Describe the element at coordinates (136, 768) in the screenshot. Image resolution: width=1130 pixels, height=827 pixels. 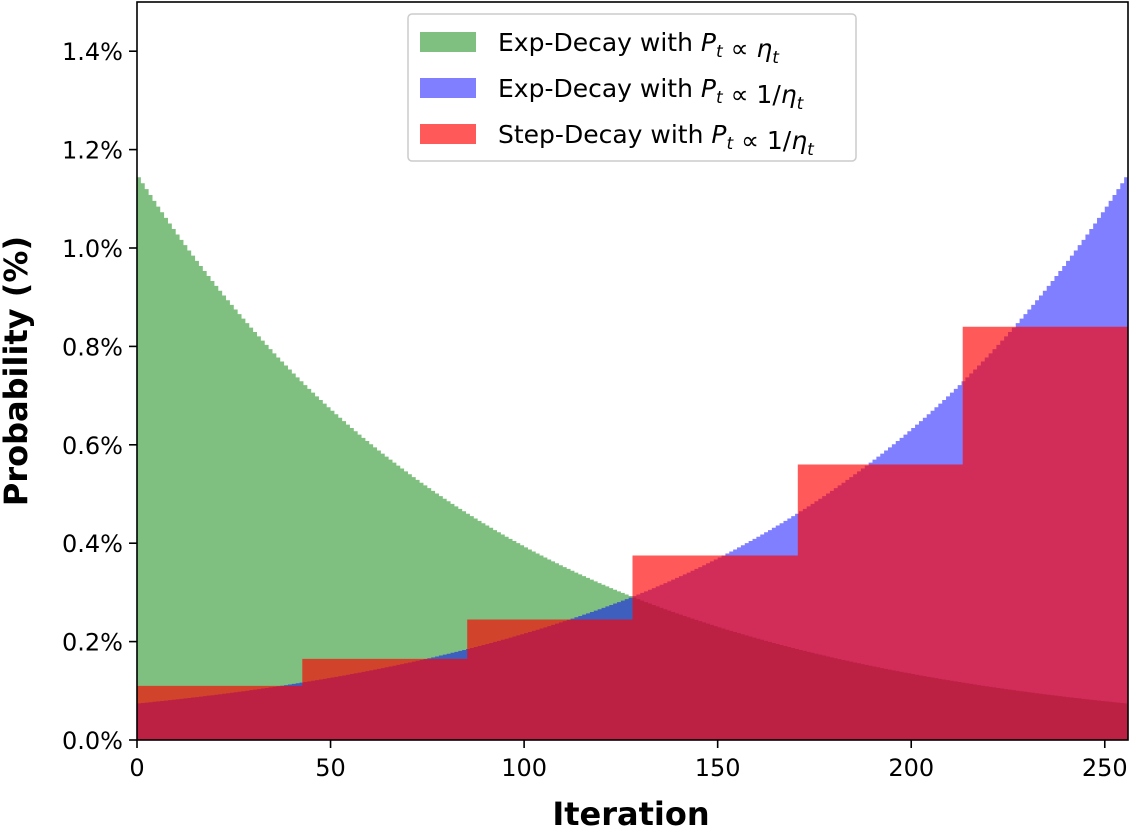
I see `x-tick-label: 0` at that location.